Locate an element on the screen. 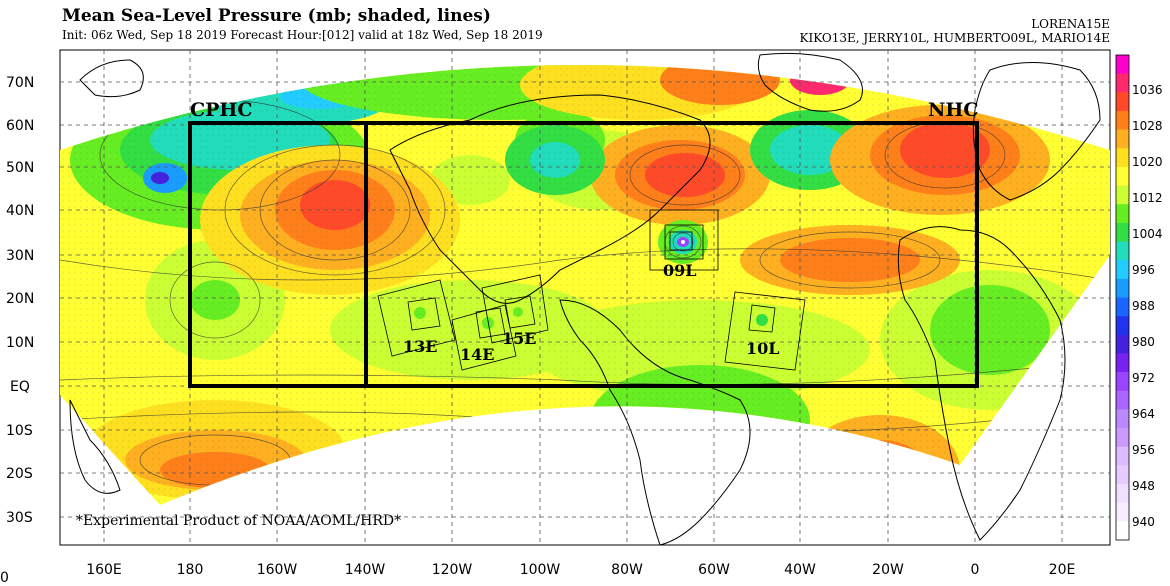 The height and width of the screenshot is (586, 1170). storm-label-10l: 10L is located at coordinates (763, 348).